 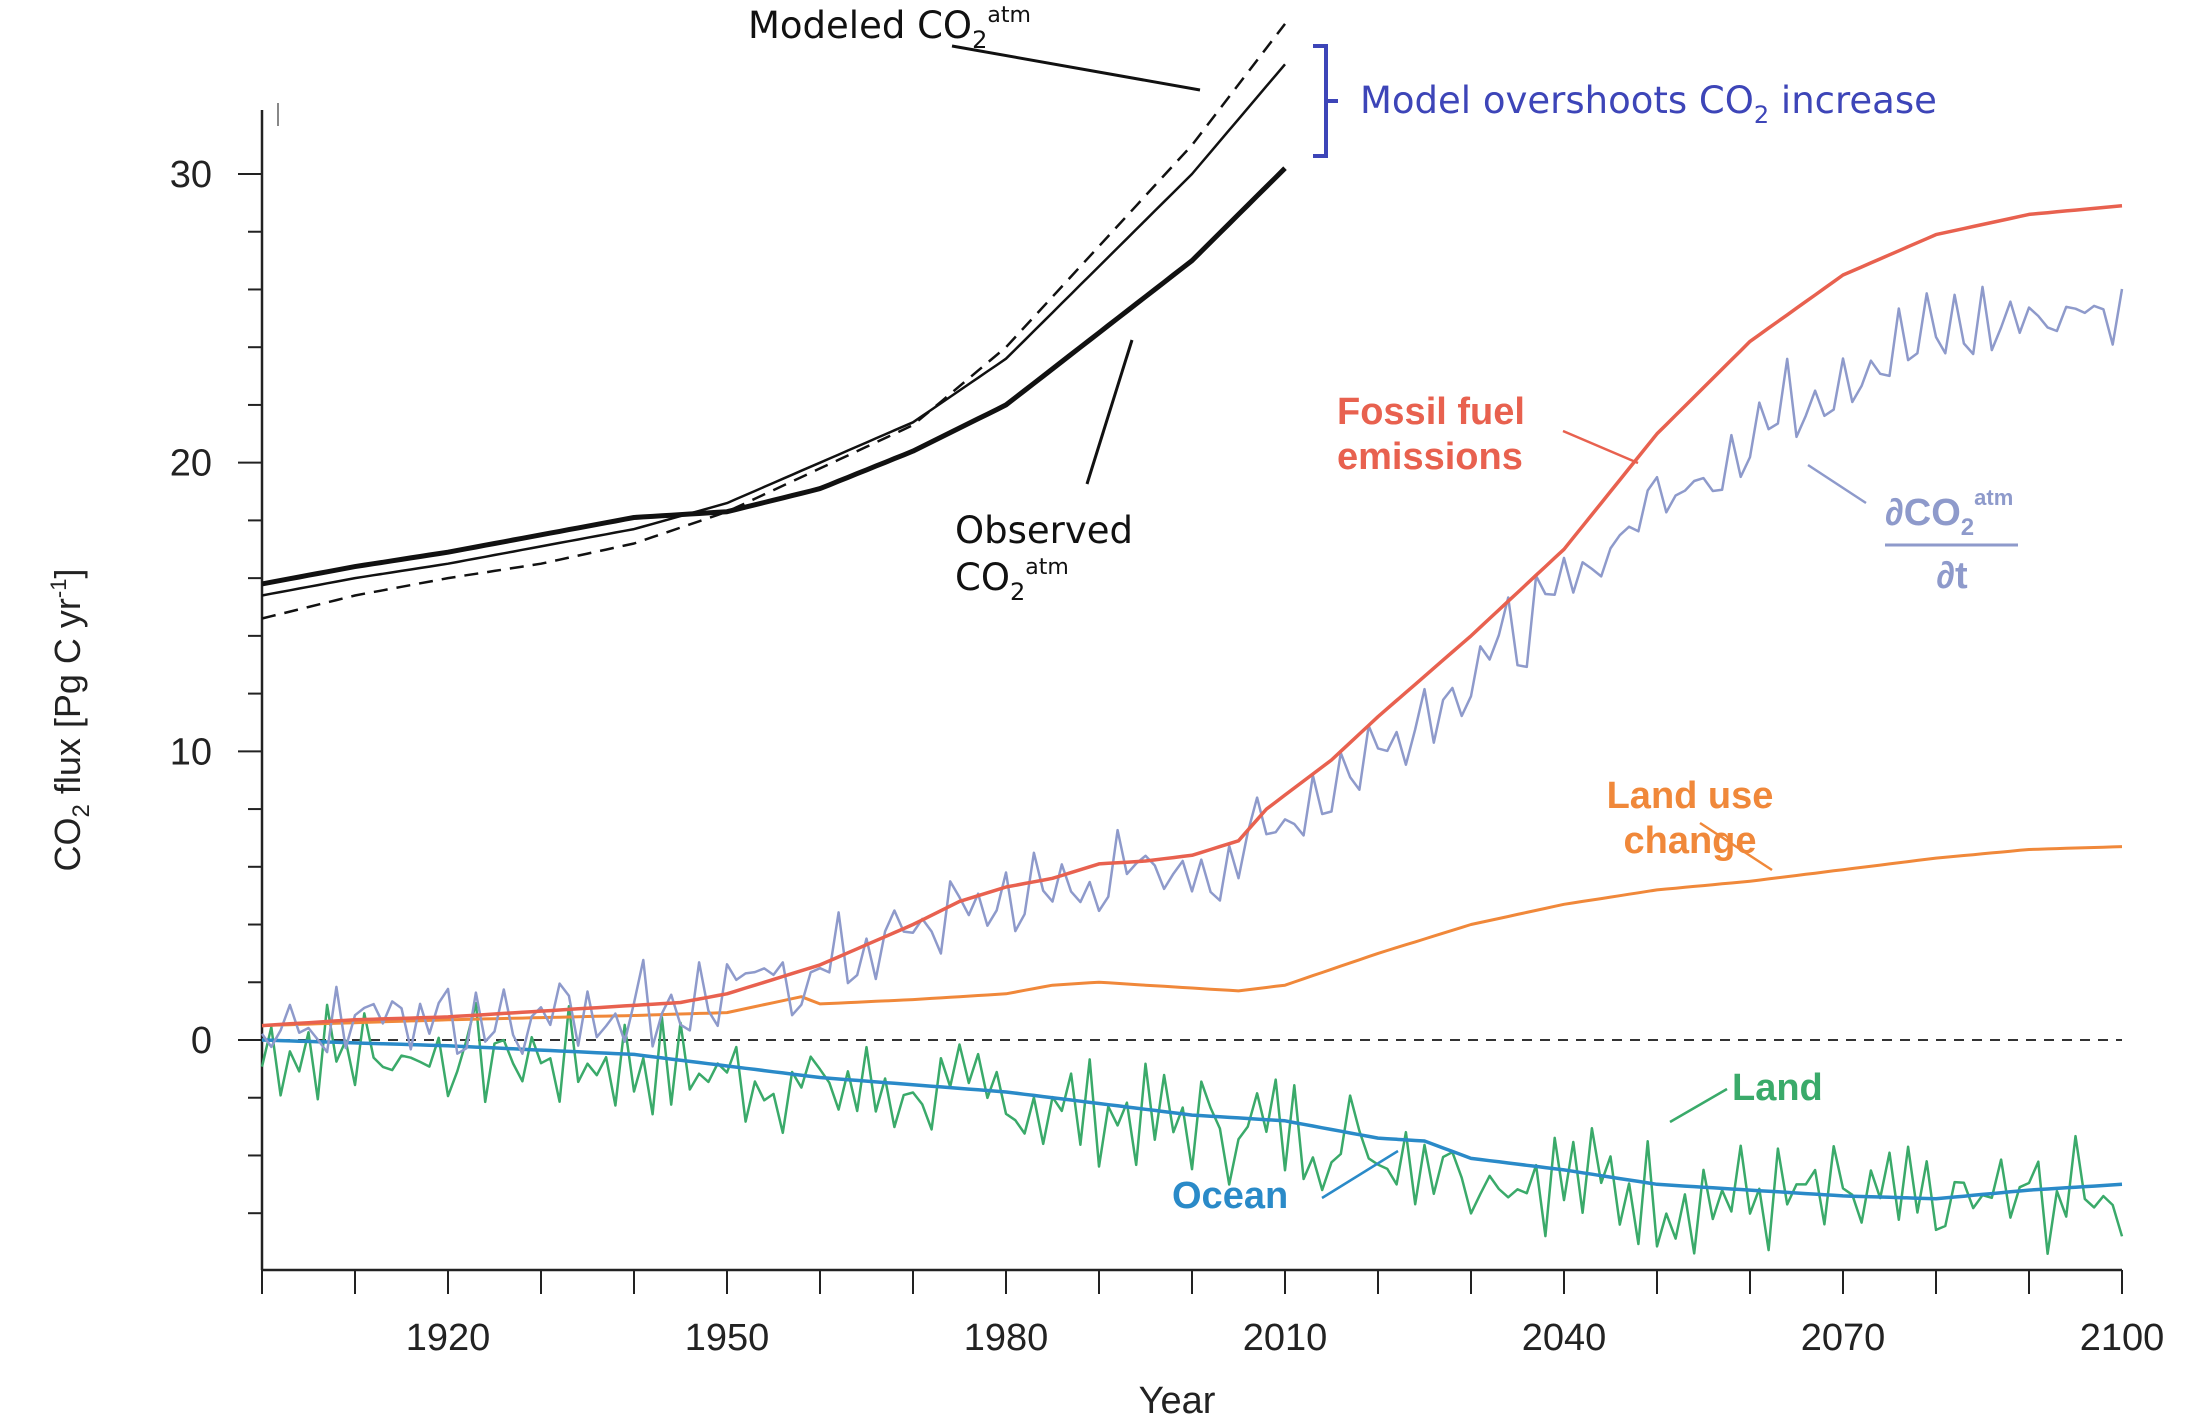 What do you see at coordinates (1600, 447) in the screenshot?
I see `fossil-leader` at bounding box center [1600, 447].